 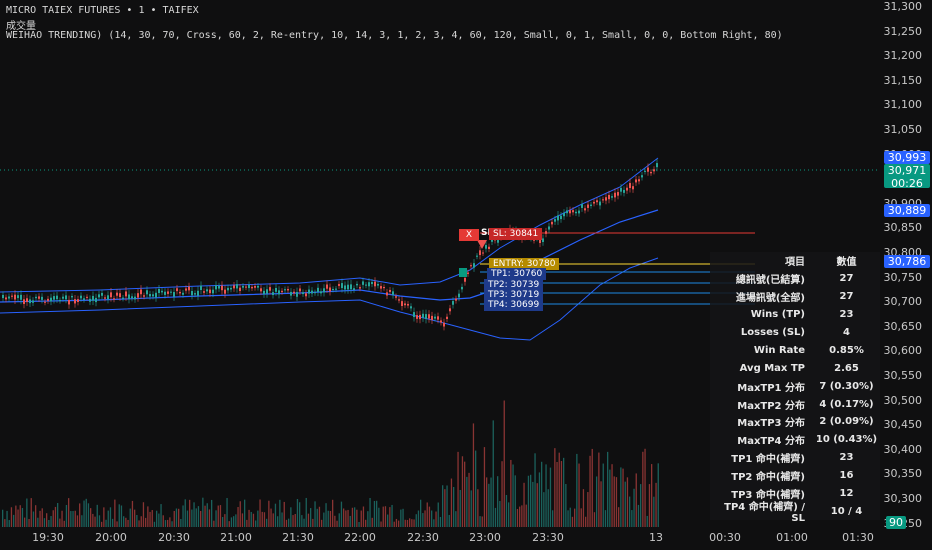 What do you see at coordinates (768, 460) in the screenshot?
I see `stats-row-label: TP1 命中(補齊)` at bounding box center [768, 460].